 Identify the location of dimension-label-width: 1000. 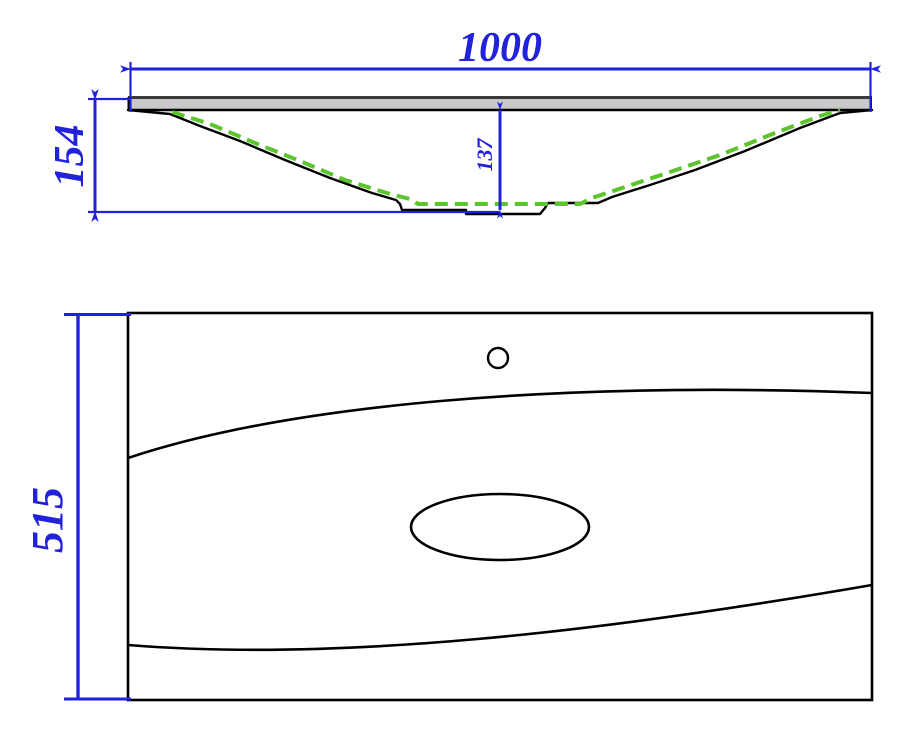
(500, 48).